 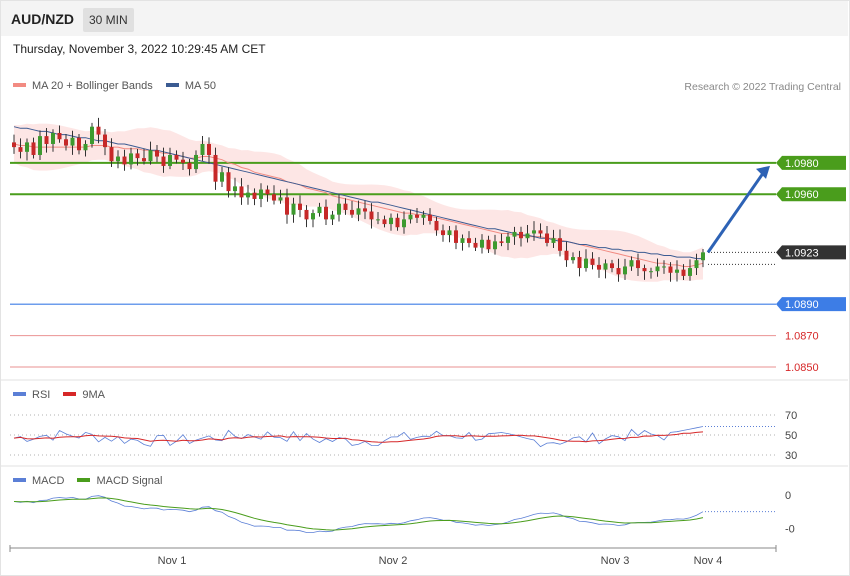 I want to click on main-legend: MA 20 + Bollinger Bands MA 50, so click(x=114, y=86).